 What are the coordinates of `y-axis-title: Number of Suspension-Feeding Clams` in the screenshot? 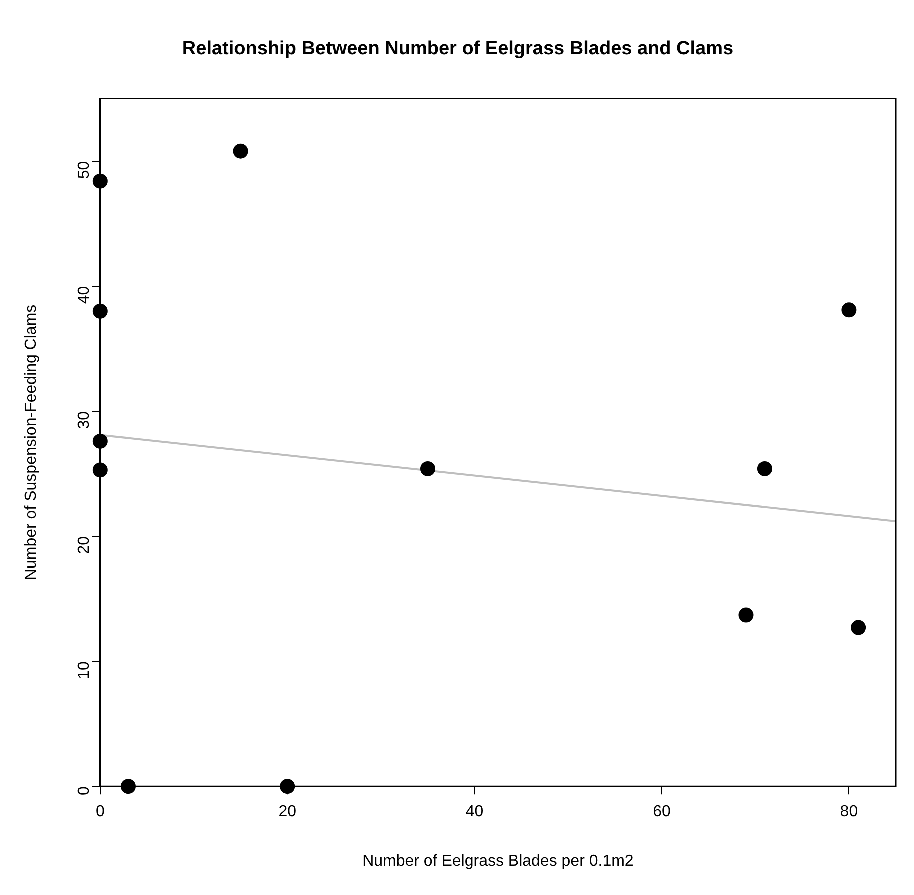 It's located at (31, 442).